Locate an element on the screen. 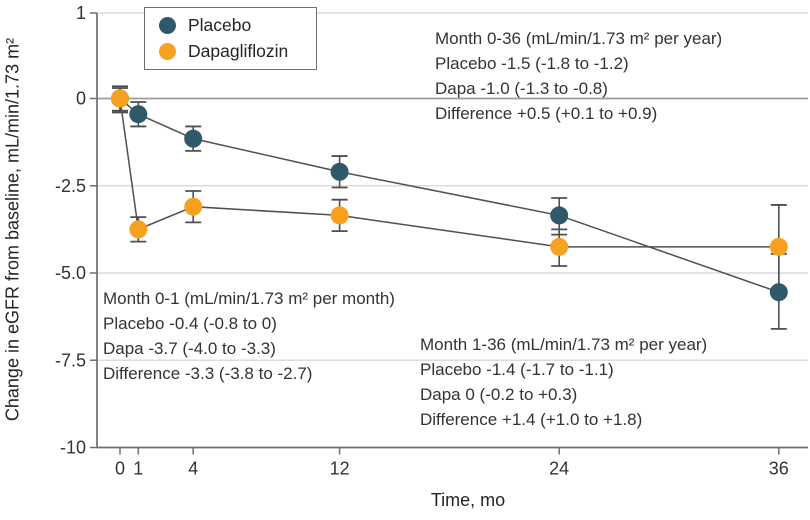 Image resolution: width=810 pixels, height=520 pixels. annotation-line: Placebo -1.4 (-1.7 to -1.1) is located at coordinates (517, 369).